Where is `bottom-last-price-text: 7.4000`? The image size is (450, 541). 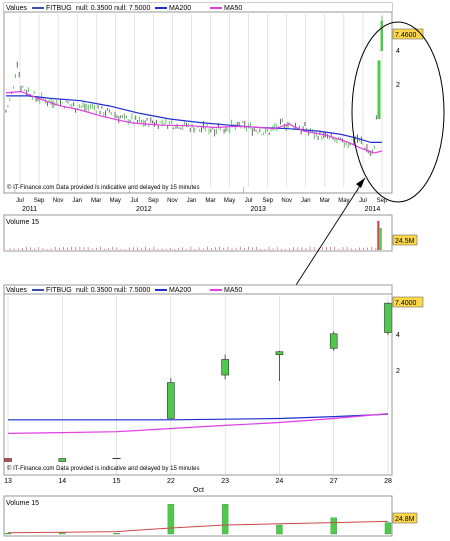
bottom-last-price-text: 7.4000 is located at coordinates (406, 303).